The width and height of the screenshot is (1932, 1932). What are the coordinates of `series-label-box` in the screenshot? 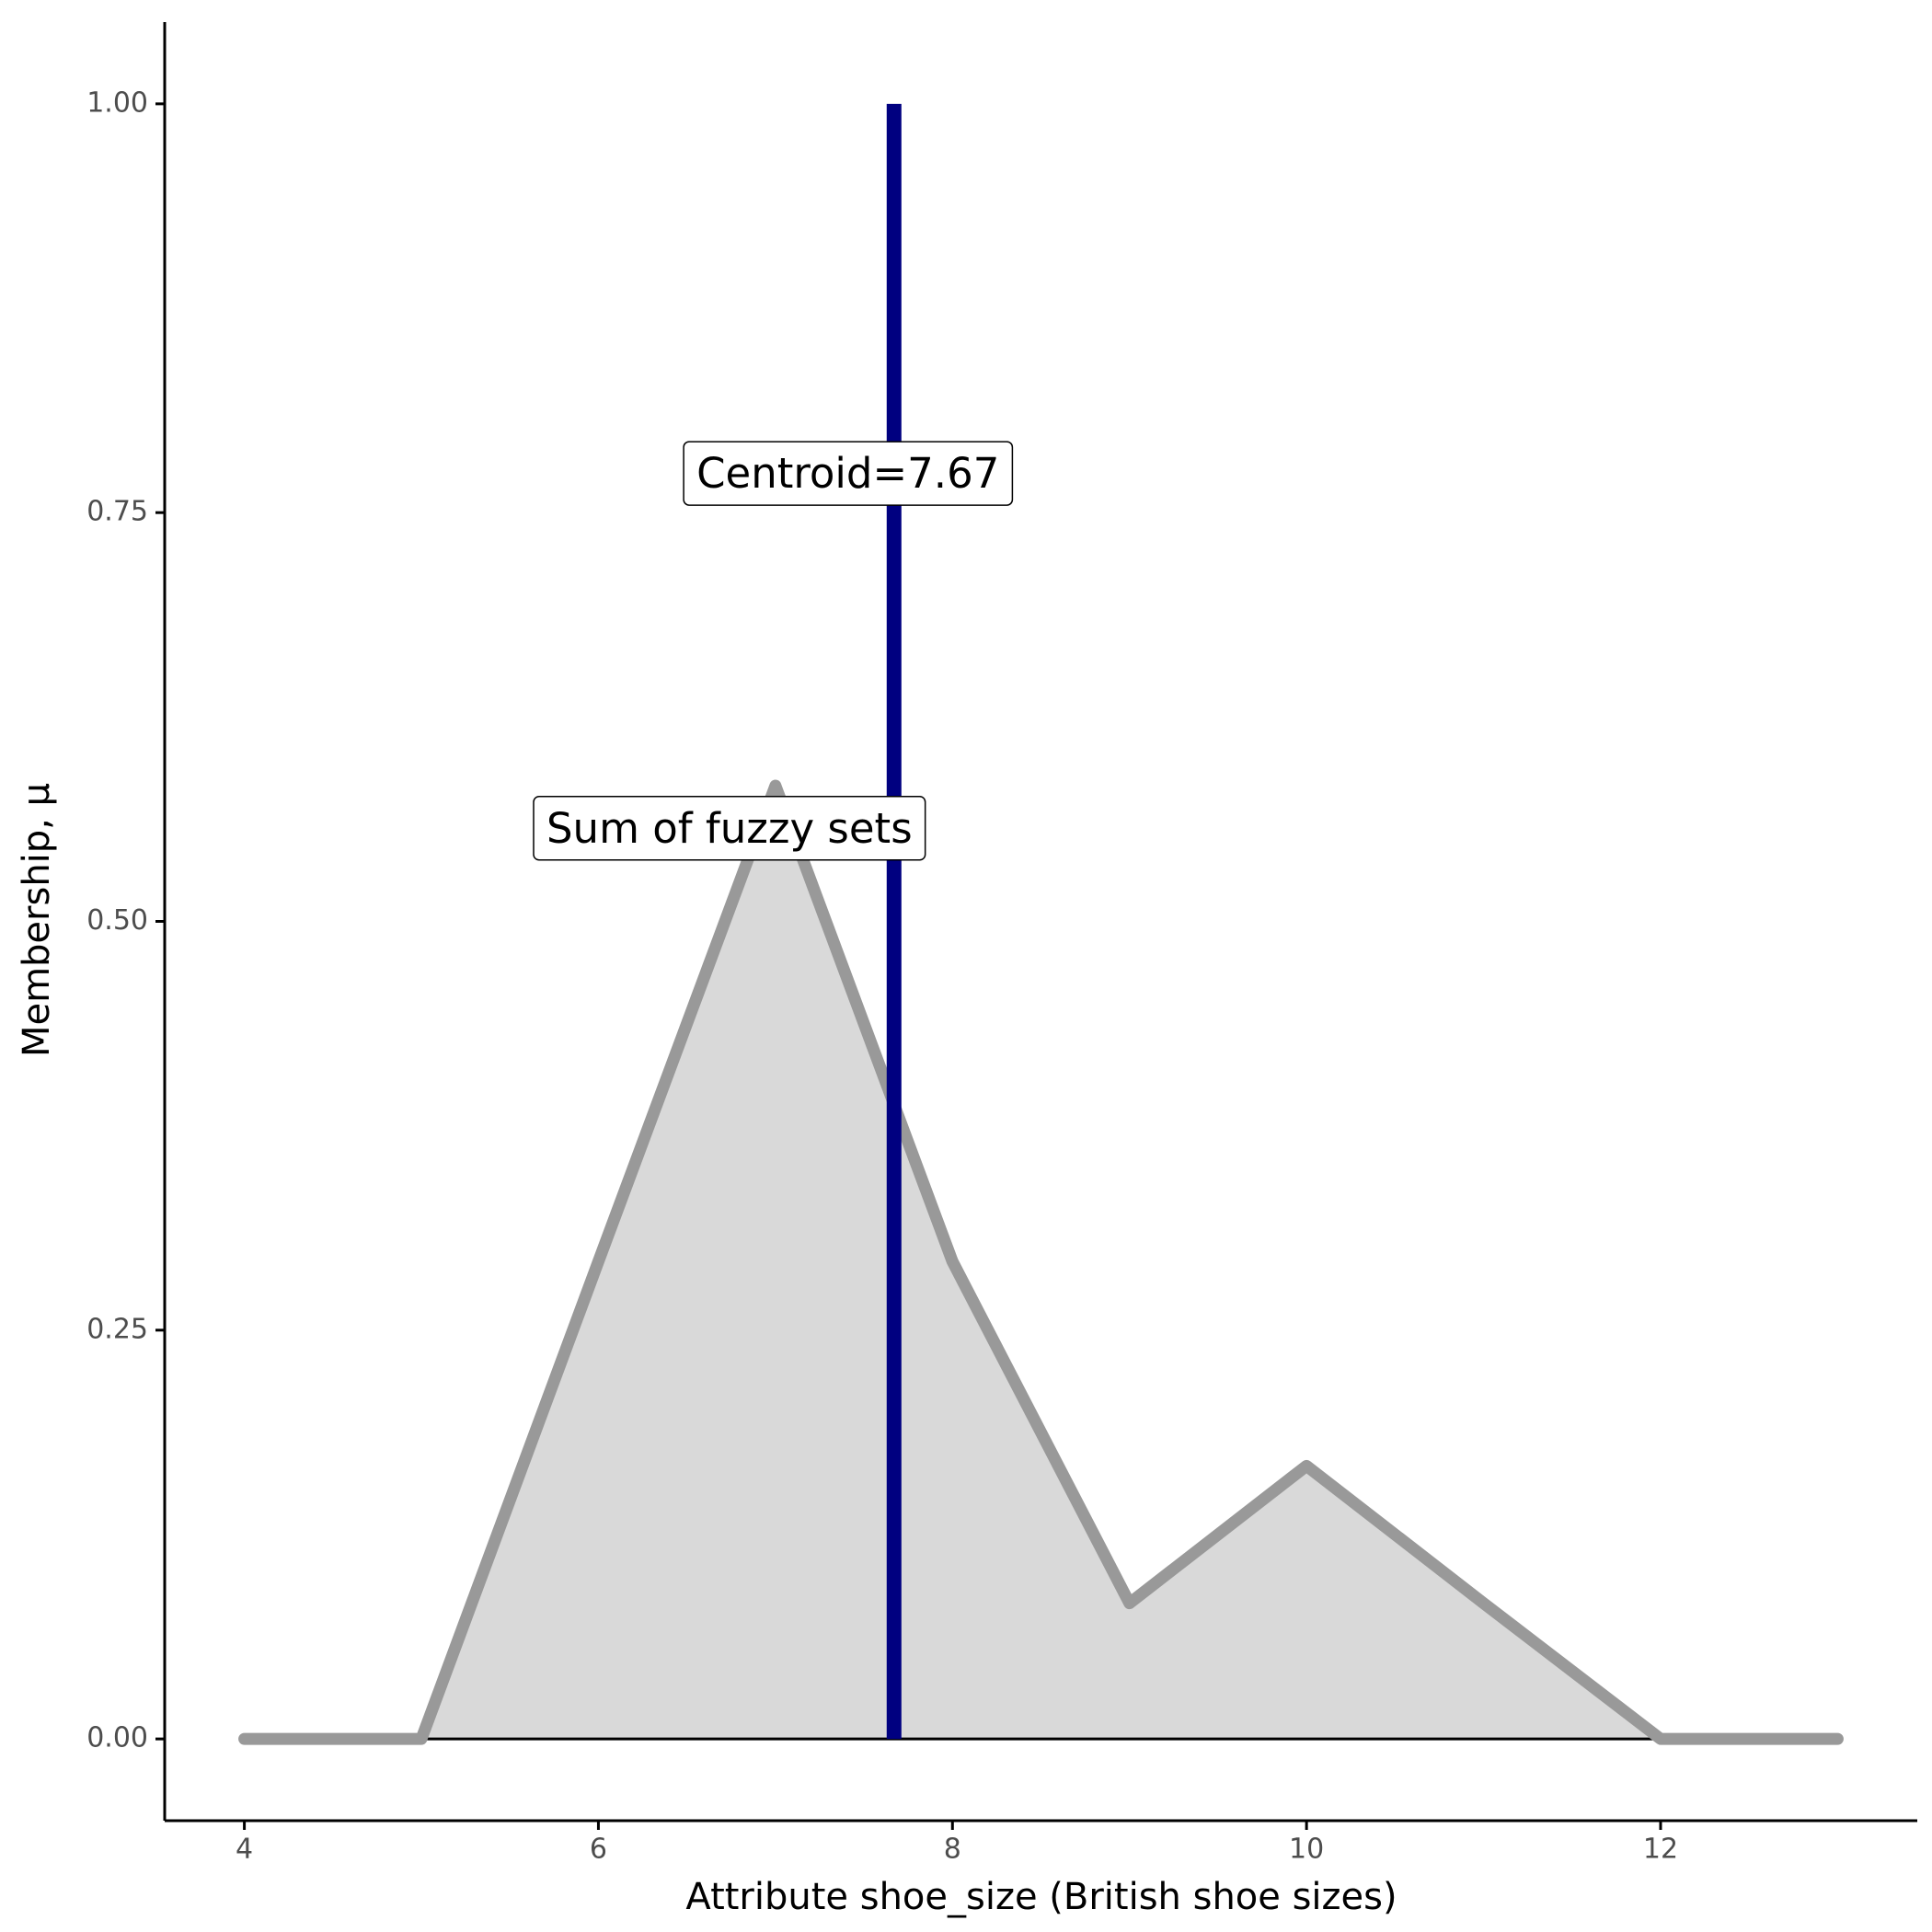 It's located at (729, 828).